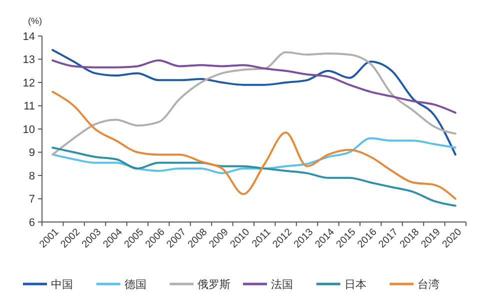  What do you see at coordinates (28, 83) in the screenshot?
I see `y-tick-label: 12` at bounding box center [28, 83].